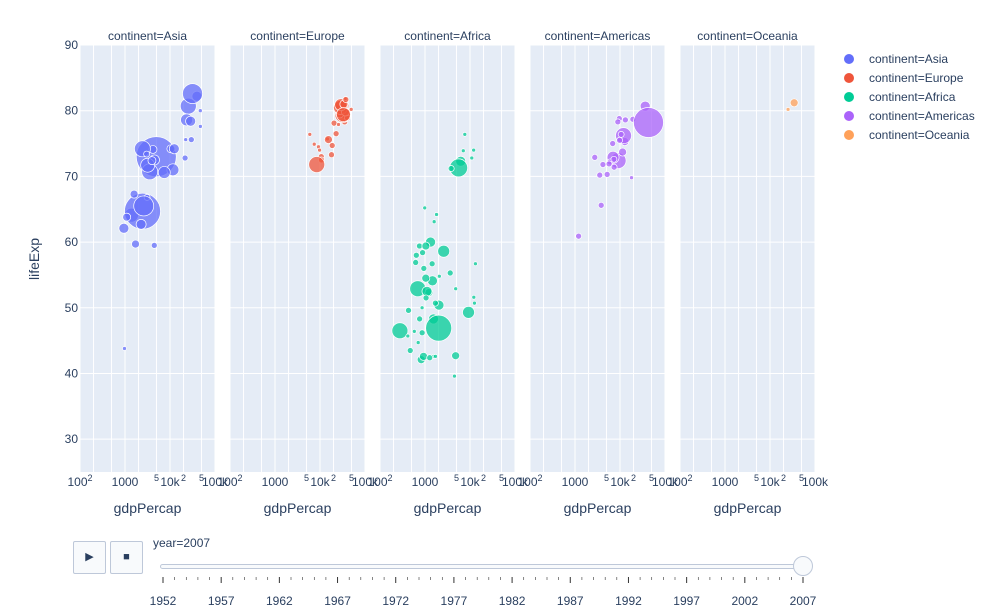 This screenshot has height=614, width=983. What do you see at coordinates (333, 478) in the screenshot?
I see `x-tick-label: 2` at bounding box center [333, 478].